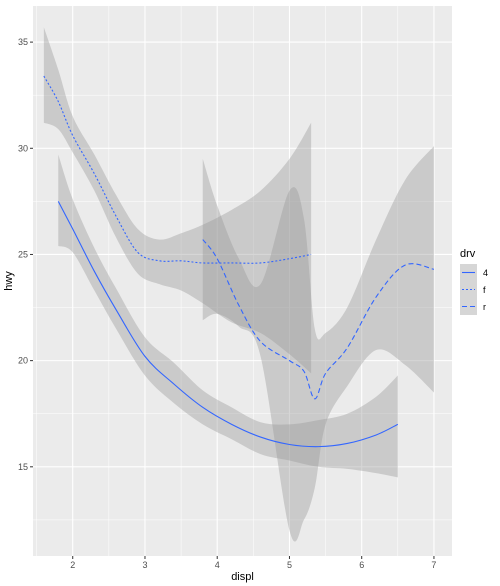 The height and width of the screenshot is (586, 500). Describe the element at coordinates (72, 565) in the screenshot. I see `x-tick-label: 2` at that location.